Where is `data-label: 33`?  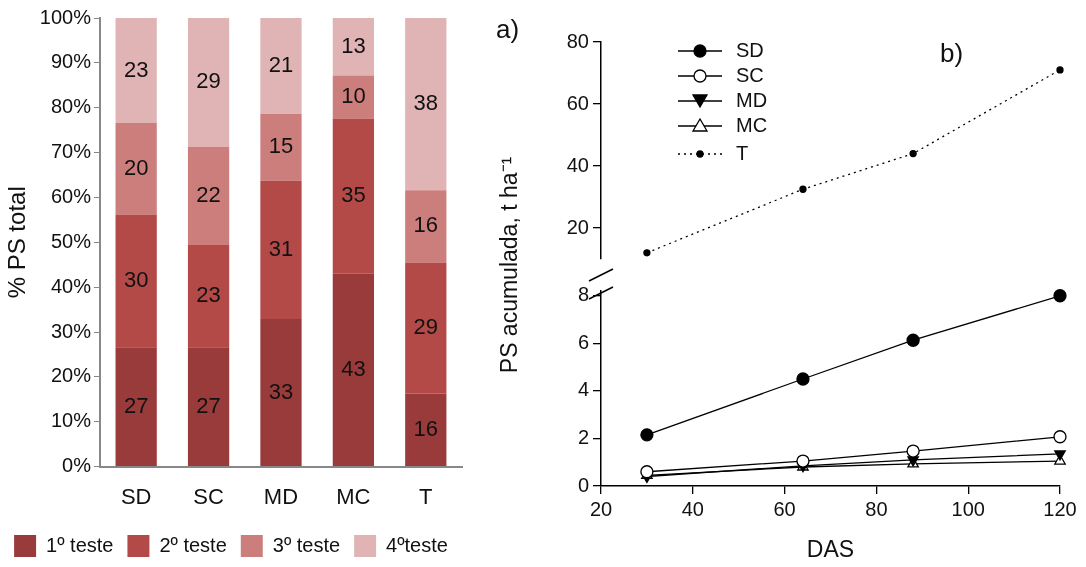
data-label: 33 is located at coordinates (281, 391).